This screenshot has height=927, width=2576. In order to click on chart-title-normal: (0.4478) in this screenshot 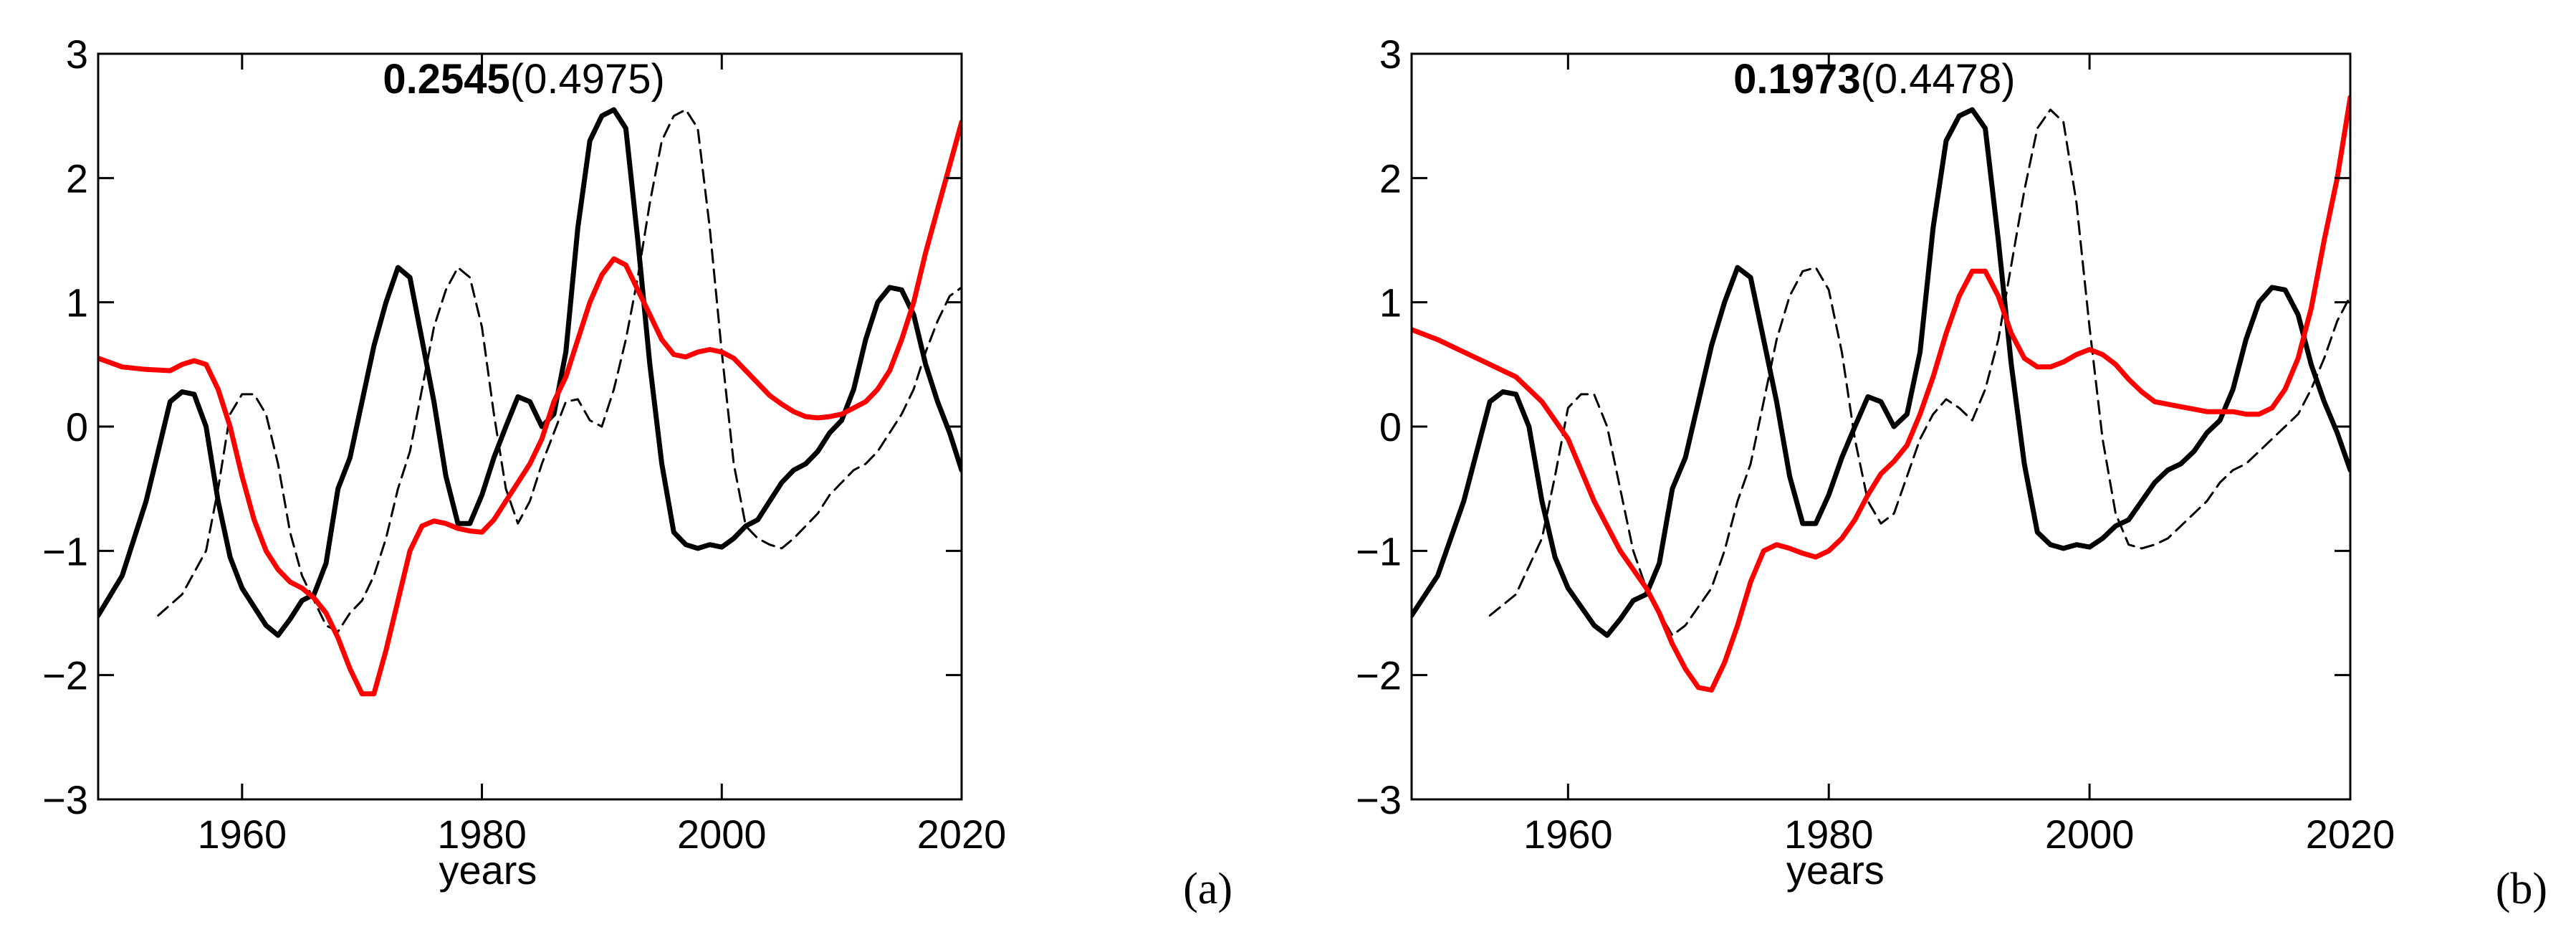, I will do `click(1938, 79)`.